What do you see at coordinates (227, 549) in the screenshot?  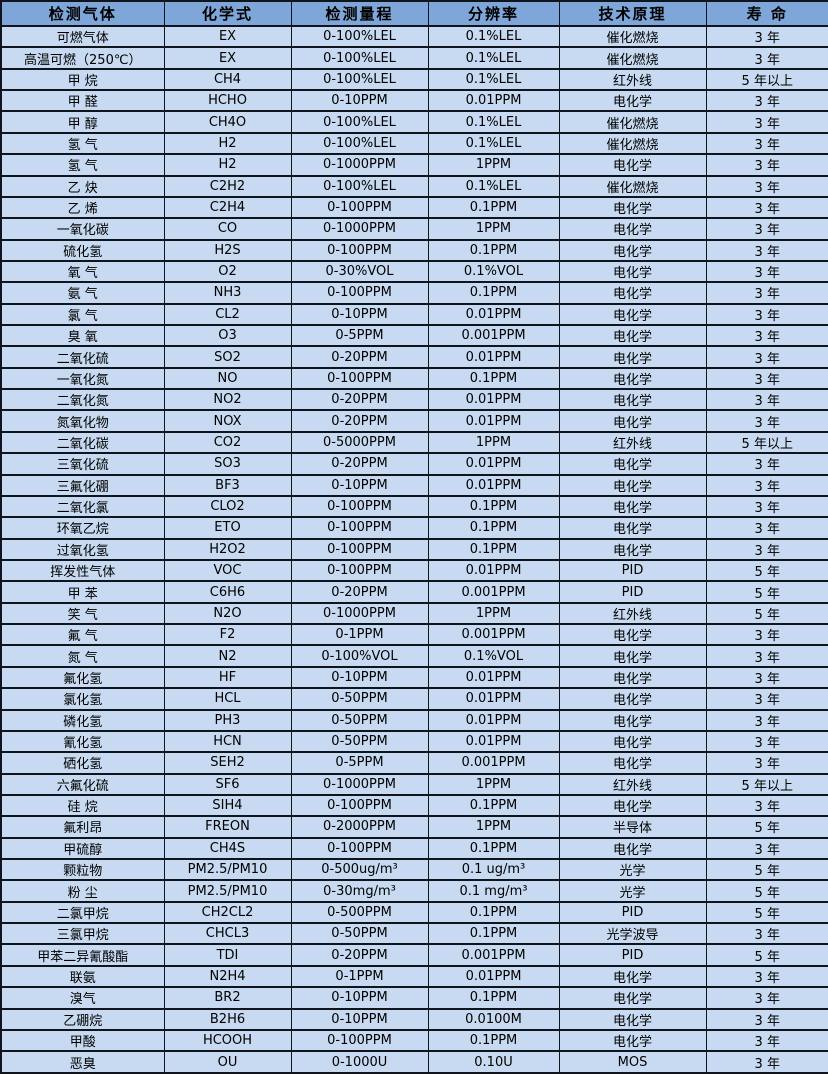 I see `cell-formula: H2O2` at bounding box center [227, 549].